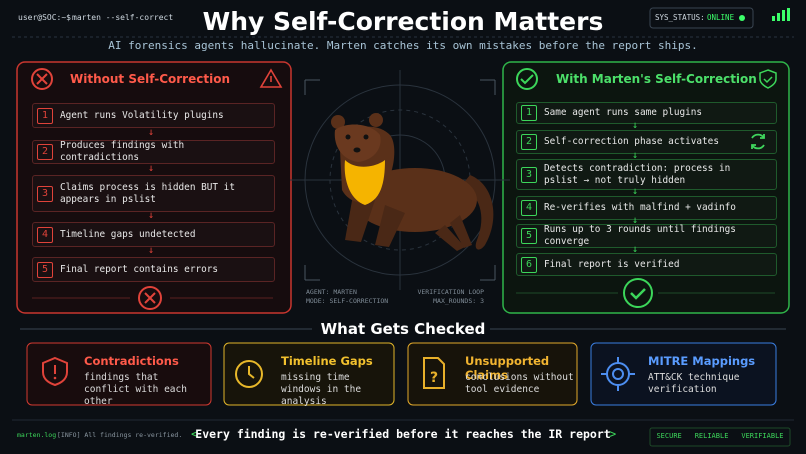 The height and width of the screenshot is (454, 806). Describe the element at coordinates (529, 264) in the screenshot. I see `step-number: 6` at that location.